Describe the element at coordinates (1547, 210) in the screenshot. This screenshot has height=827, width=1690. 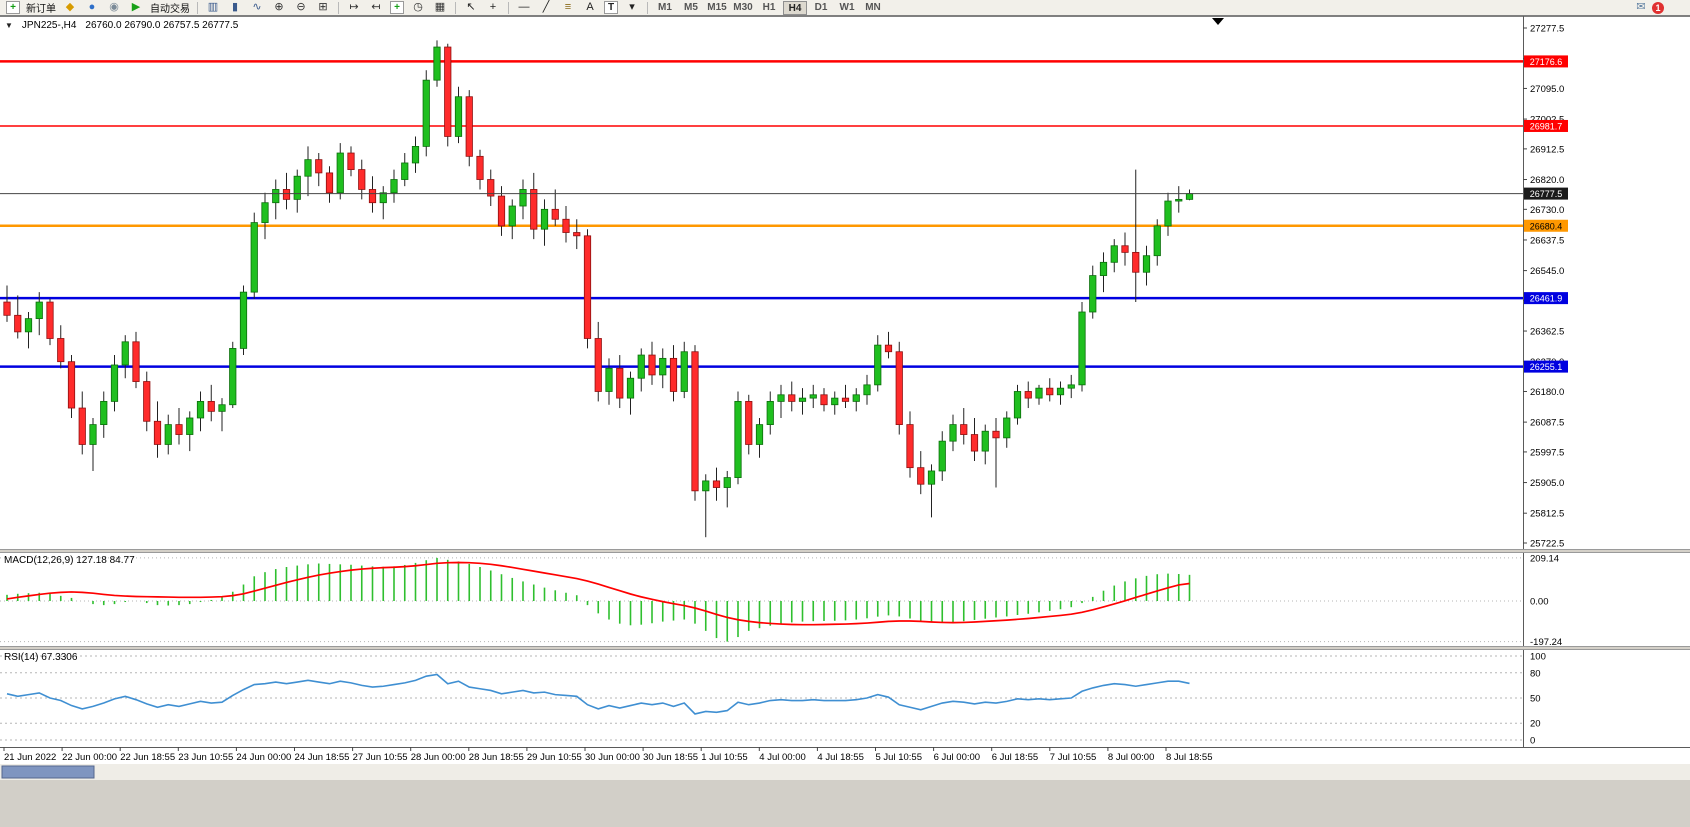
I see `price-axis-label: 26730.0` at that location.